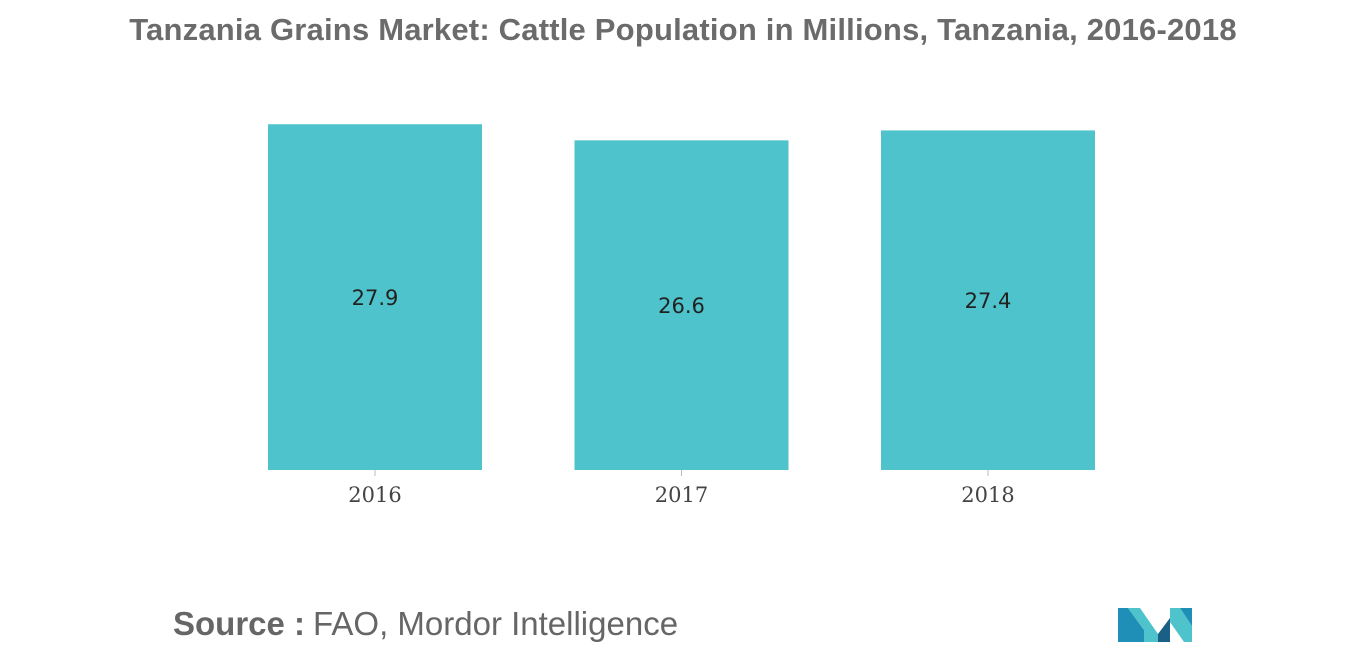 The width and height of the screenshot is (1366, 655). I want to click on data-label-2018: 27.4, so click(988, 301).